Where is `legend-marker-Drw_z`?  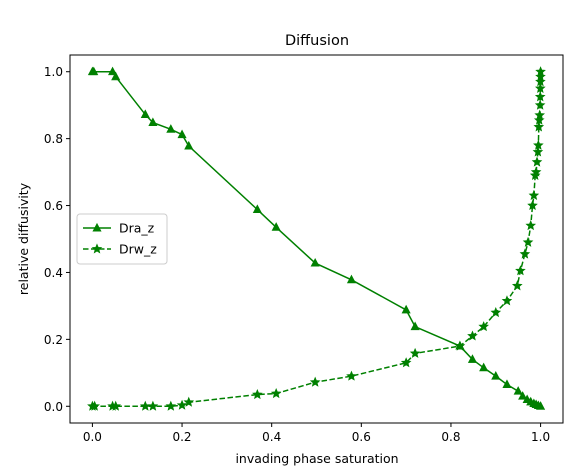
legend-marker-Drw_z is located at coordinates (97, 248).